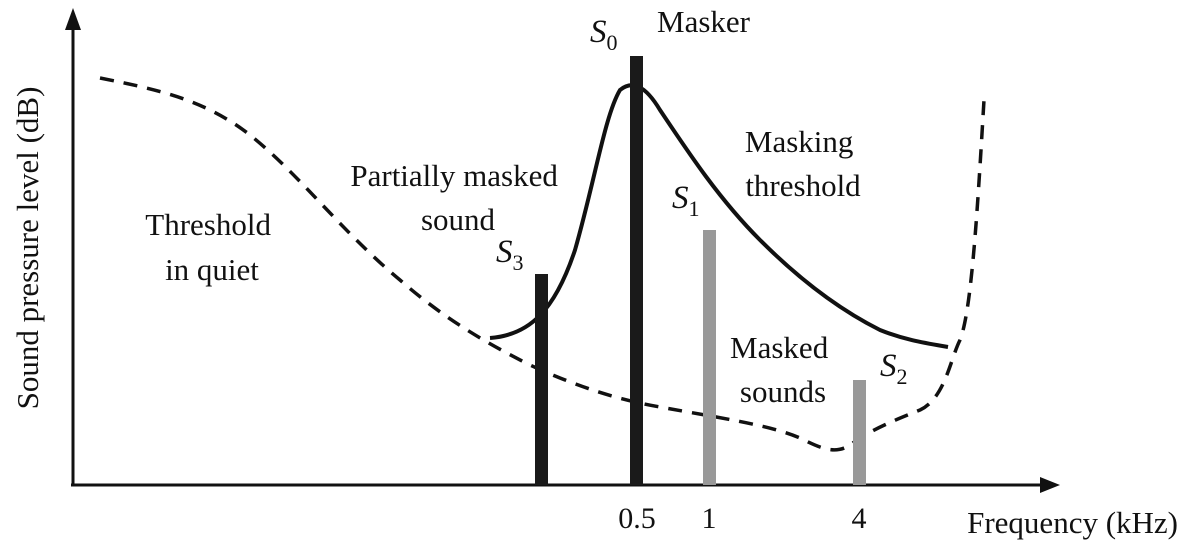 This screenshot has height=550, width=1194. I want to click on masker-label: Masker, so click(704, 21).